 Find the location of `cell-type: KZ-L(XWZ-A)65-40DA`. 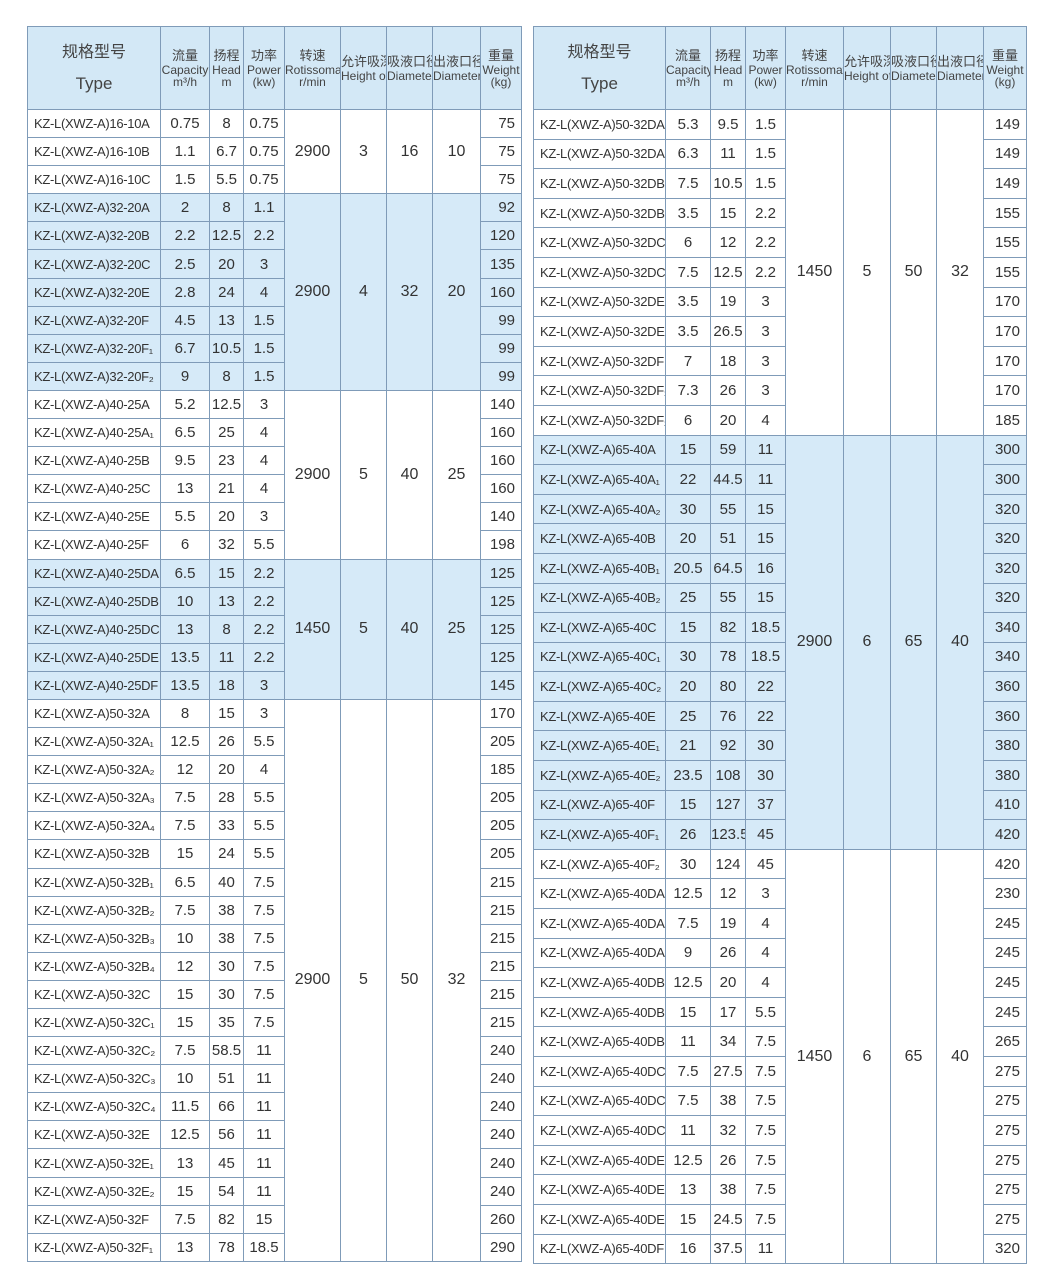

cell-type: KZ-L(XWZ-A)65-40DA is located at coordinates (599, 894).